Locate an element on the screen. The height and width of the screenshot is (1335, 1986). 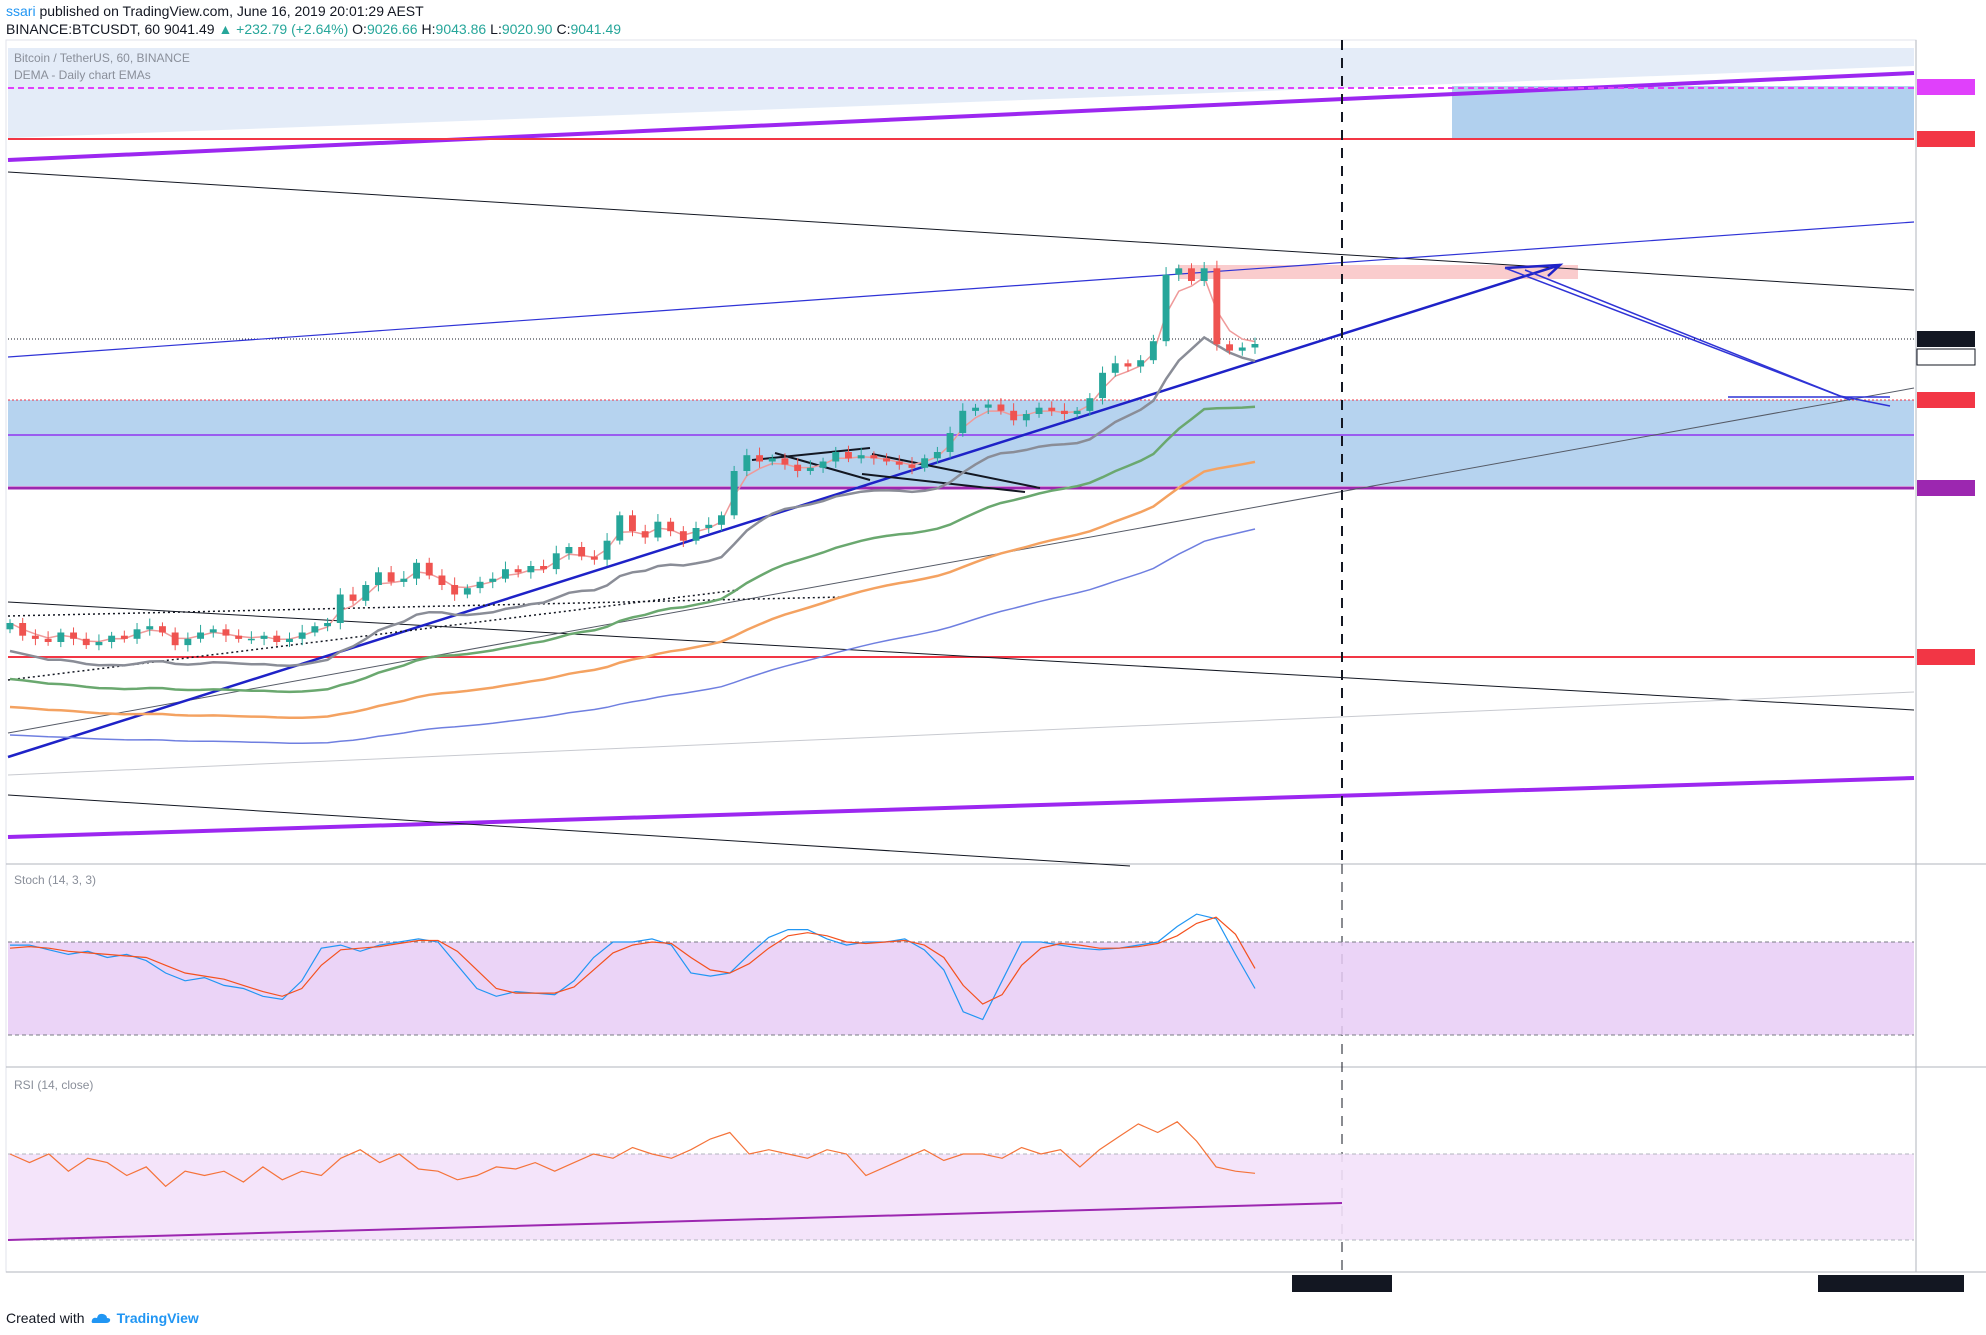
price-change: ▲ +232.79 (+2.64%) is located at coordinates (283, 29).